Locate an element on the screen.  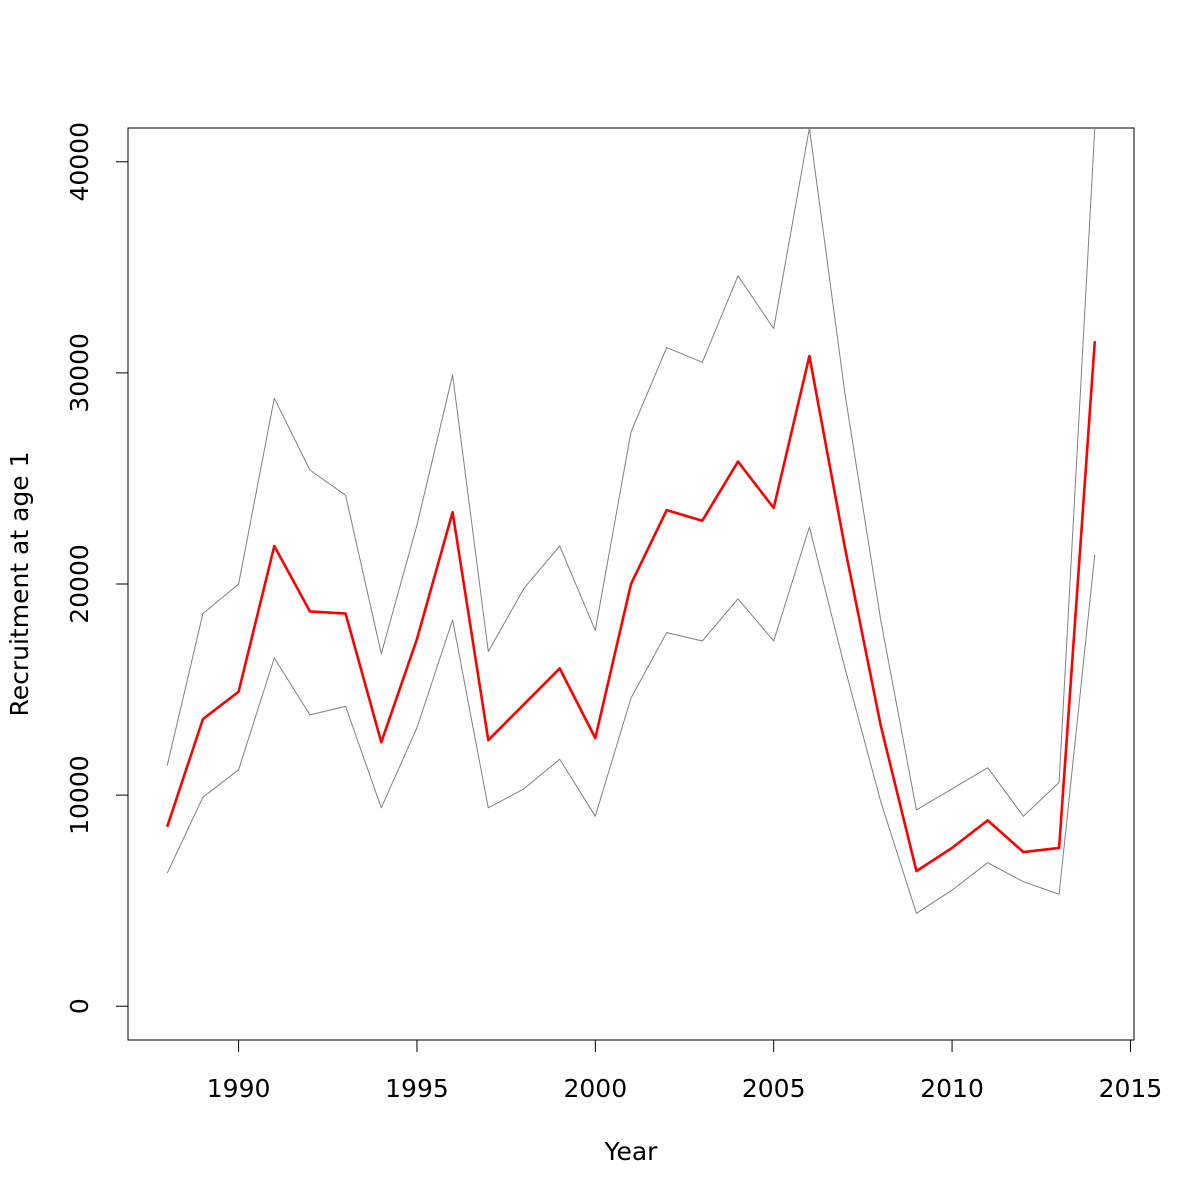
y-axis-title: Recruitment at age 1 is located at coordinates (19, 583).